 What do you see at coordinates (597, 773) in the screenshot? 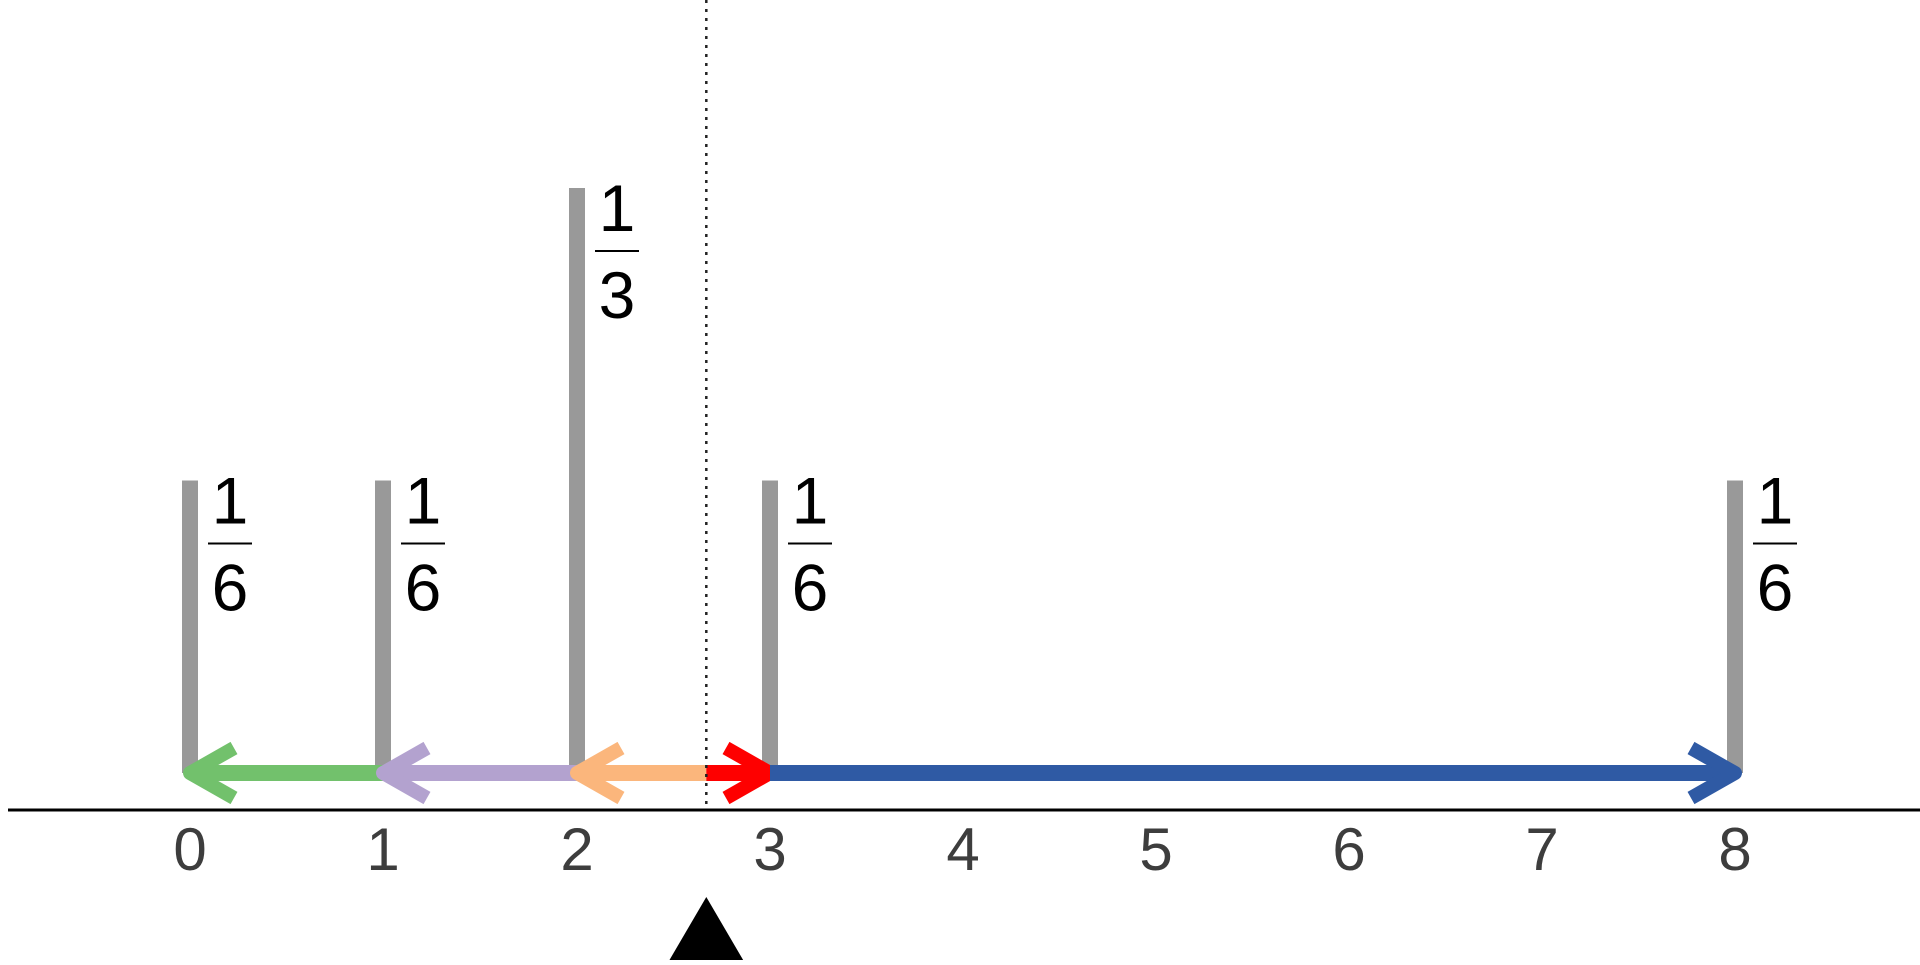
I see `arrow-orange-head` at bounding box center [597, 773].